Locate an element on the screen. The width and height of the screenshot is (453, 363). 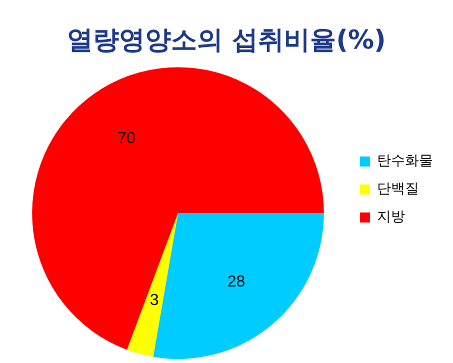
legend-label: 탄수화물 is located at coordinates (405, 161).